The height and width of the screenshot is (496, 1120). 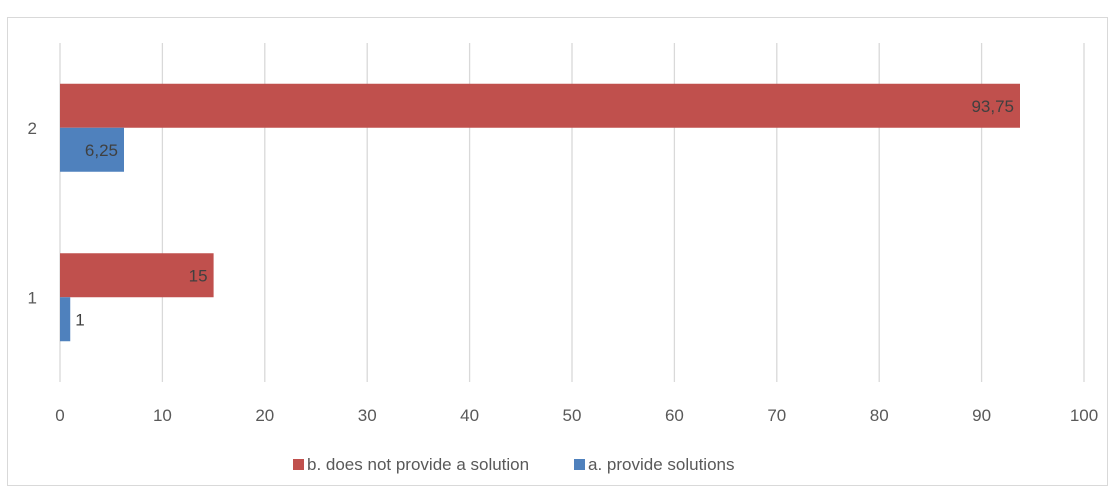 I want to click on x-tick-label: 20, so click(x=264, y=415).